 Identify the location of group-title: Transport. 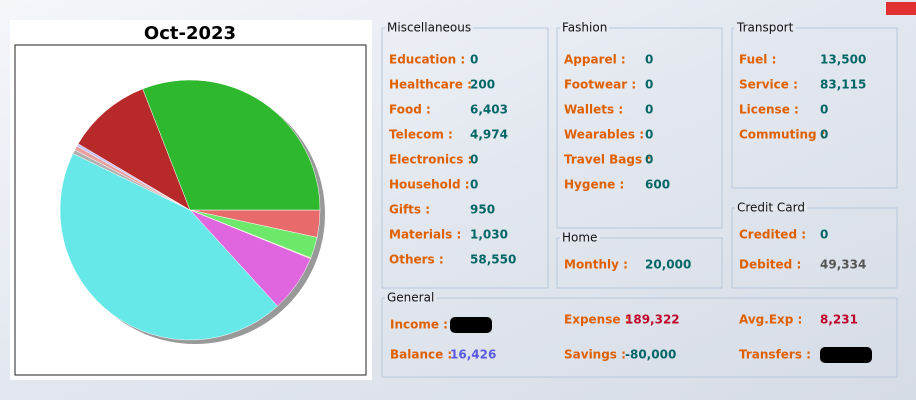
(765, 28).